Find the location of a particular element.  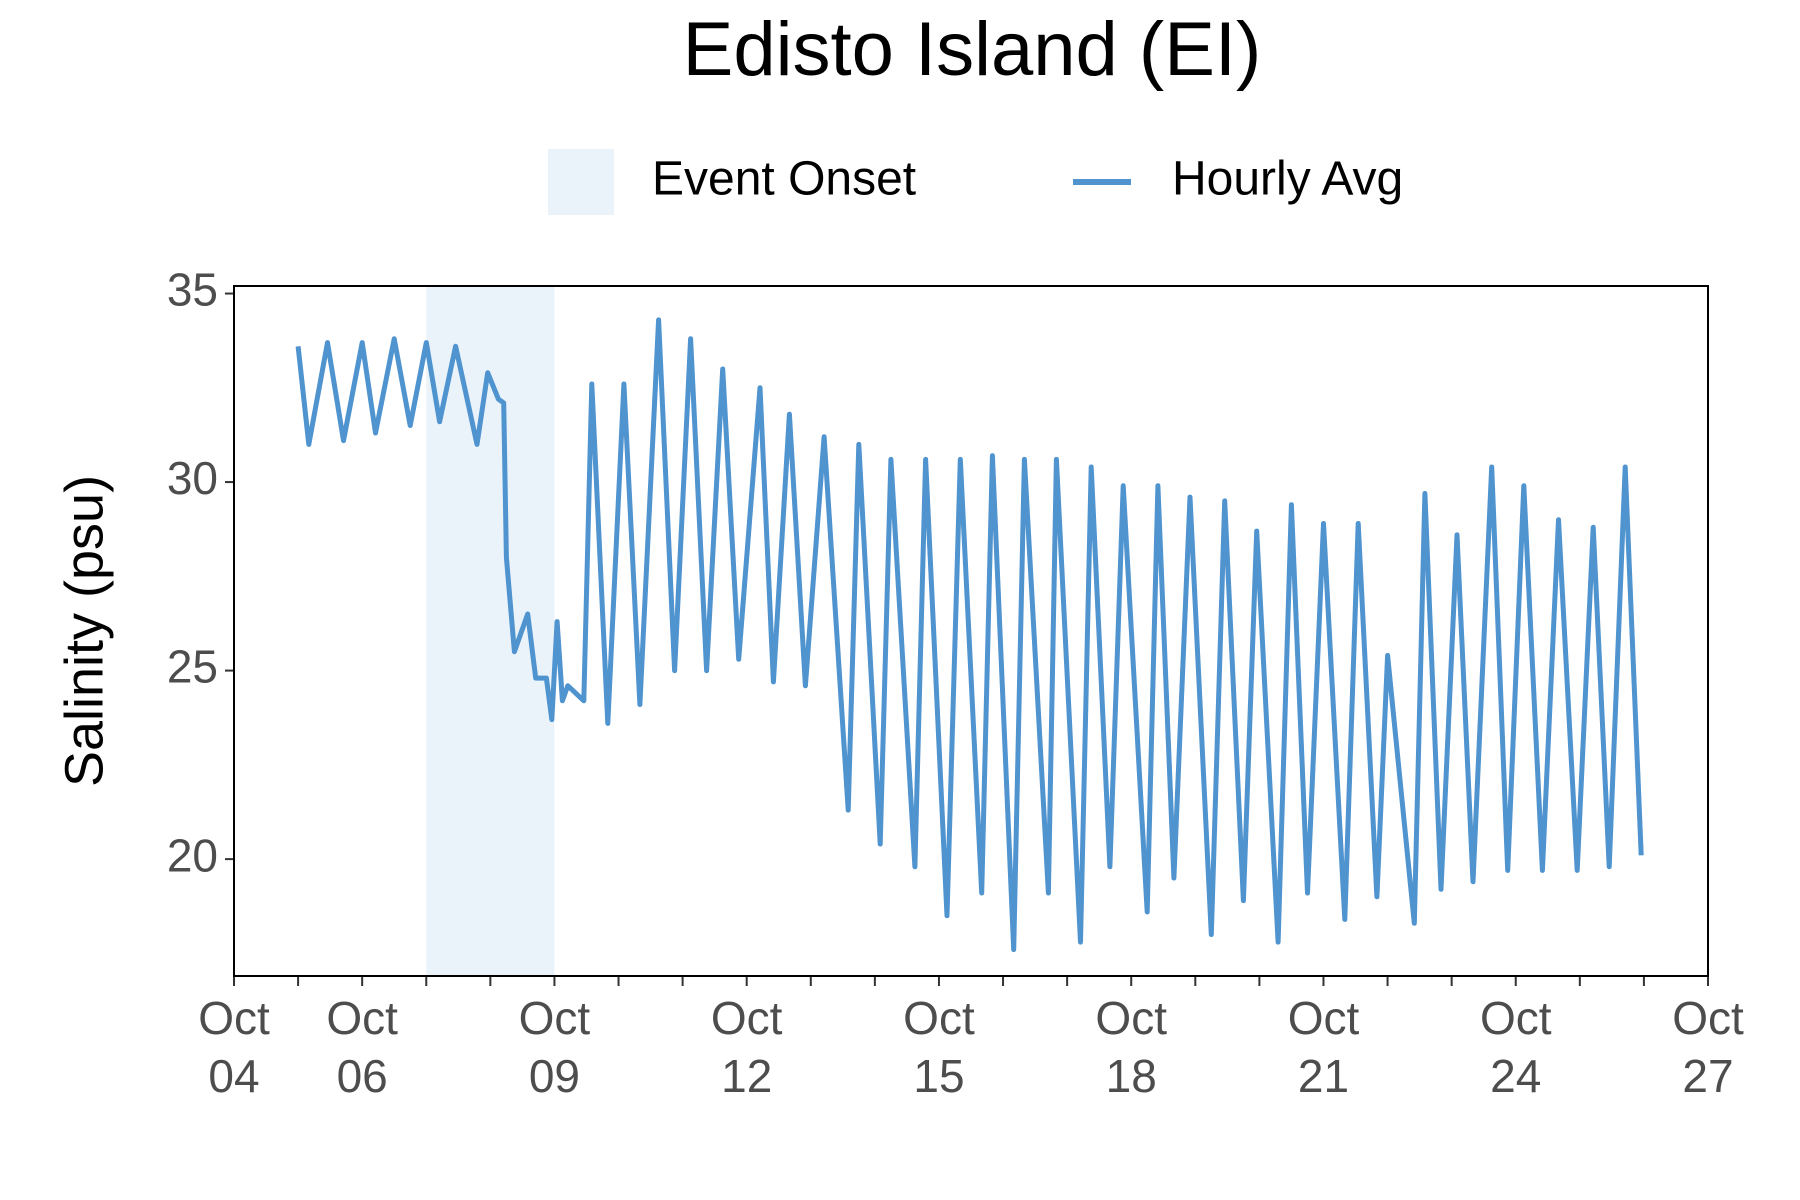

x-tick-label: Oct 06 is located at coordinates (362, 1047).